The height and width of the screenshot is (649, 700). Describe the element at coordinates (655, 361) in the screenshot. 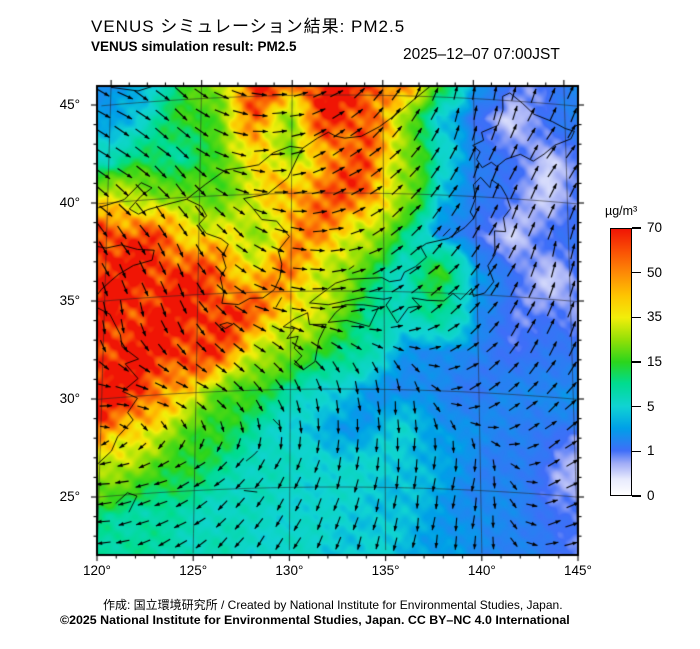

I see `colorbar-tick-label: 15` at that location.